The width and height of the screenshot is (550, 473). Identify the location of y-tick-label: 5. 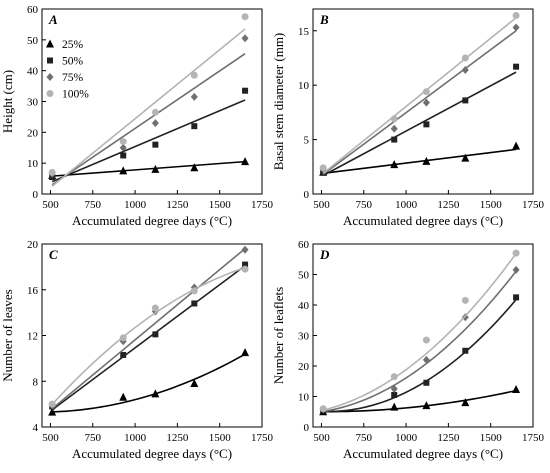
(307, 141).